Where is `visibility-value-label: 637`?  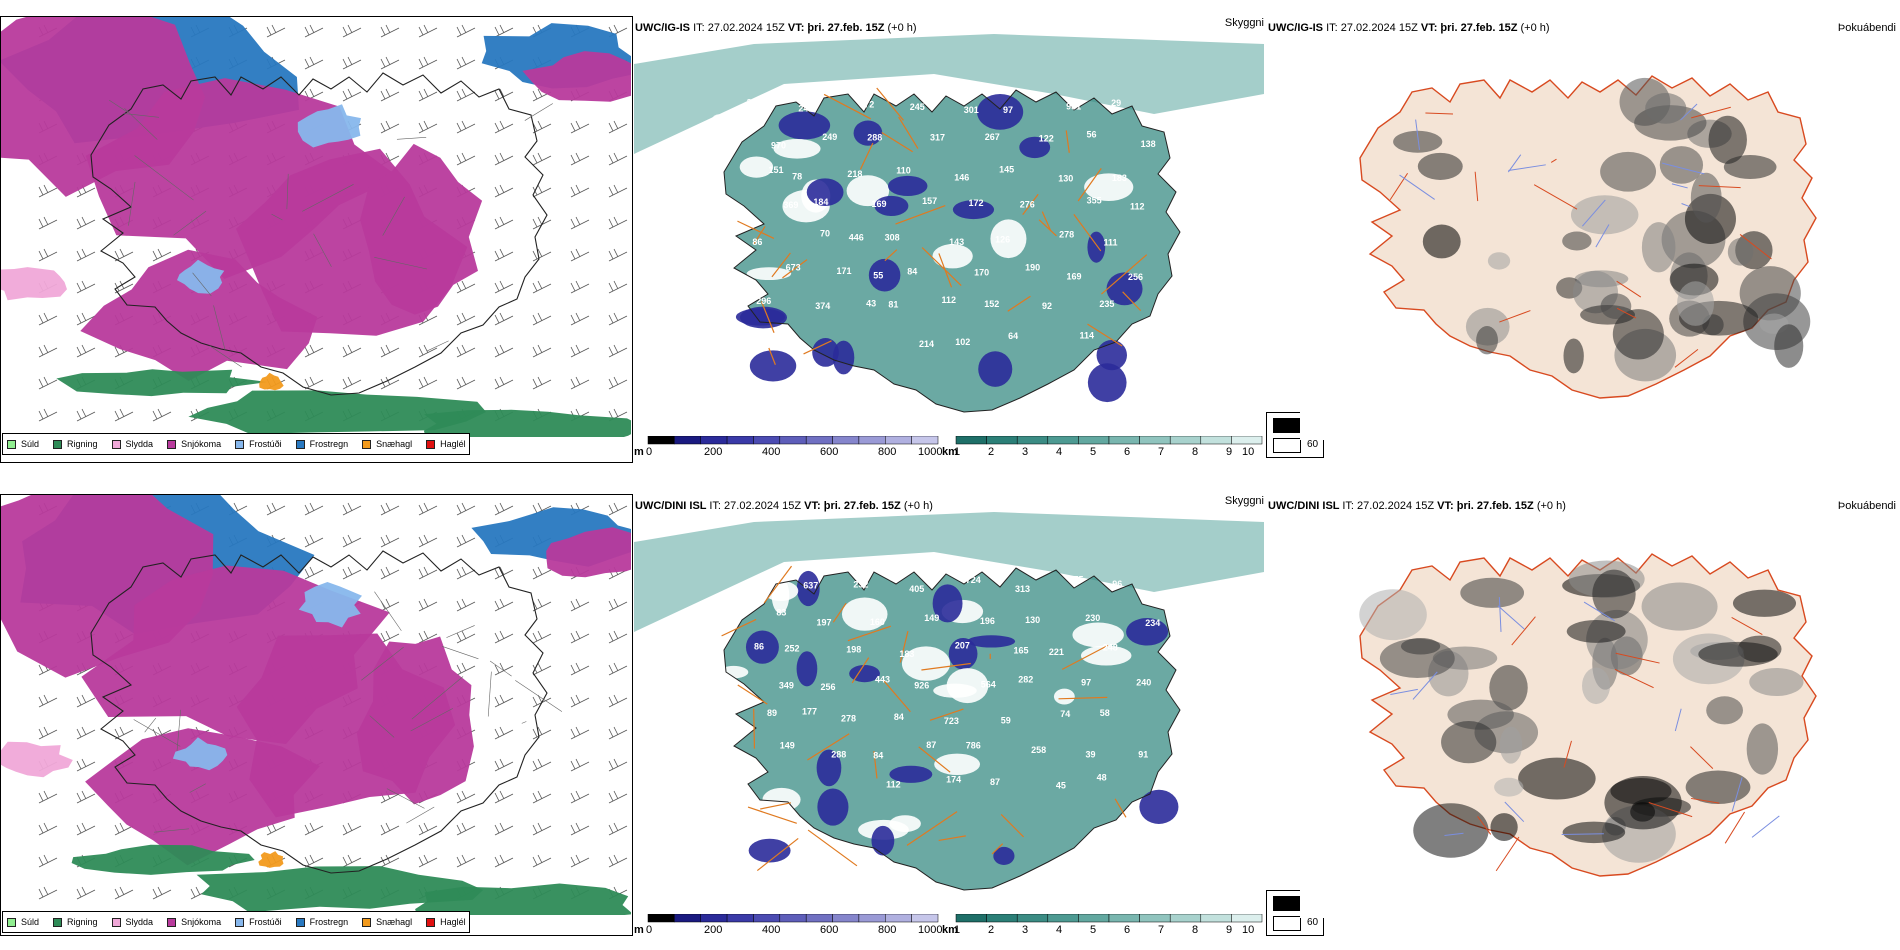 visibility-value-label: 637 is located at coordinates (810, 586).